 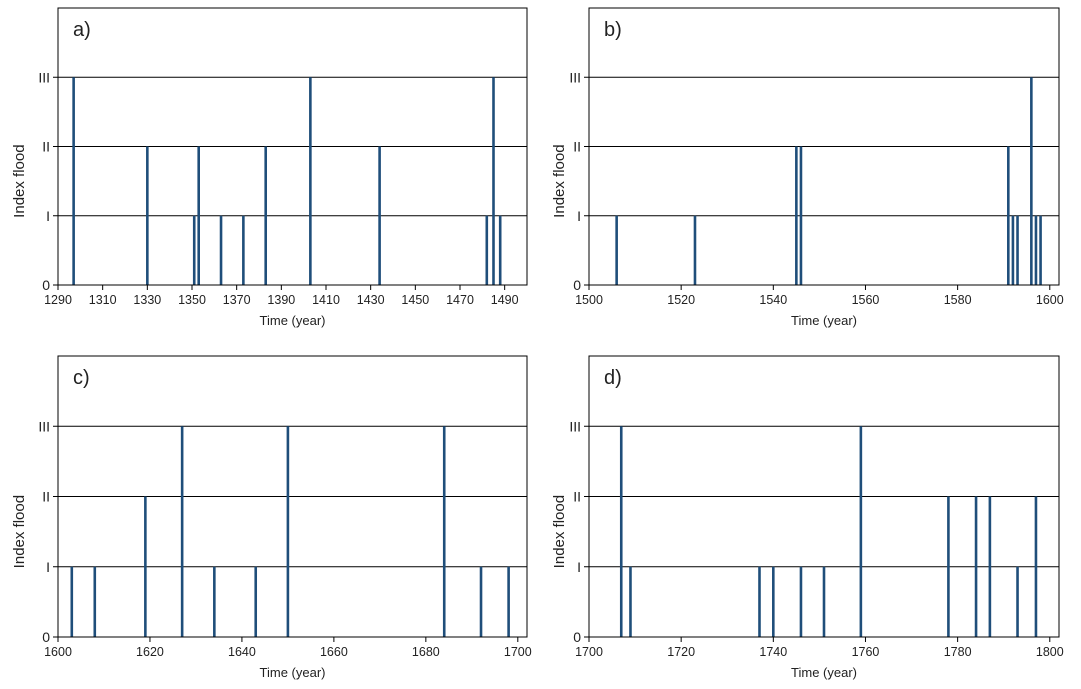 I want to click on x-tick-label: 1370, so click(x=237, y=300).